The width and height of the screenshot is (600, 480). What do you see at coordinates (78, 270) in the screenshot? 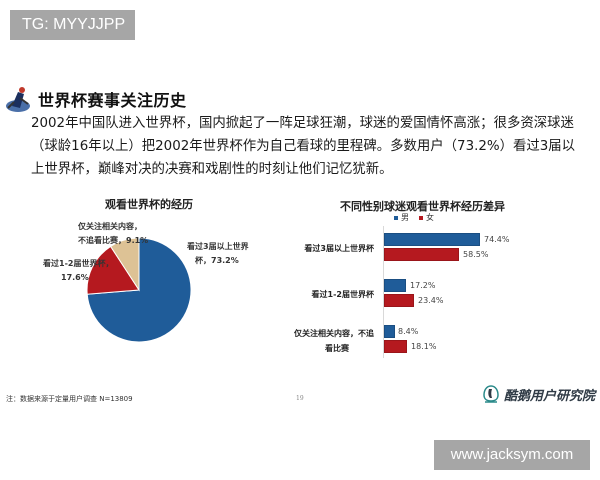
I see `pie-label-1to2: 看过1-2届世界杯， 17.6%` at bounding box center [78, 270].